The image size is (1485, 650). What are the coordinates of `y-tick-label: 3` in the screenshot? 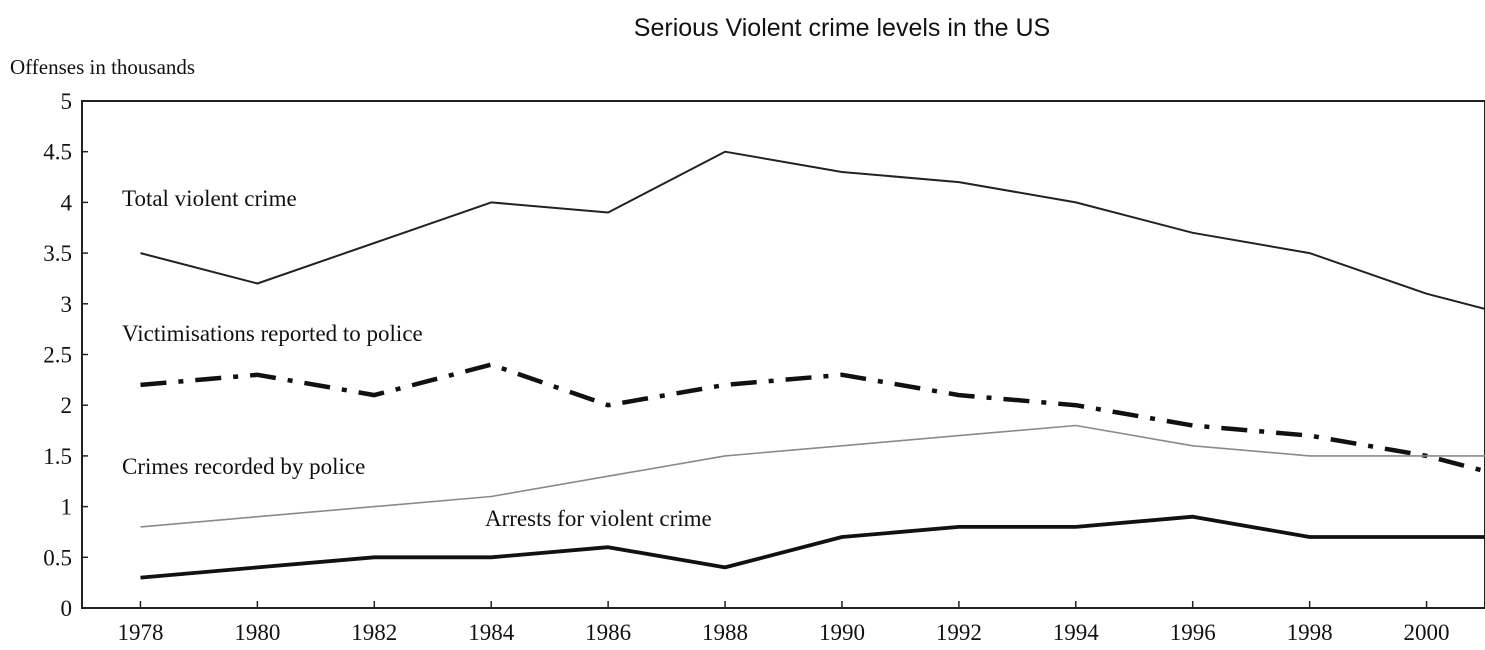 It's located at (67, 304).